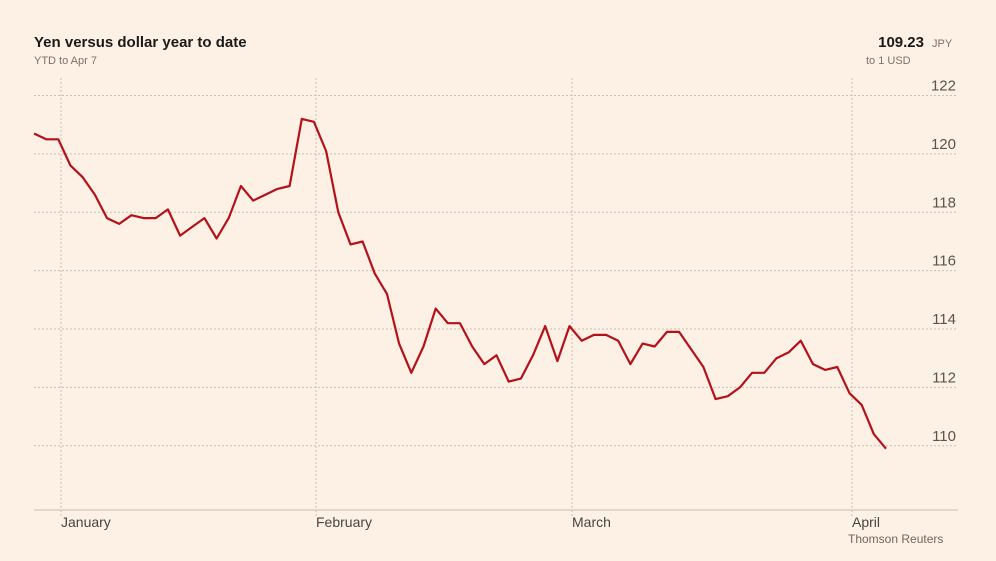 This screenshot has height=561, width=996. I want to click on y-tick-label: 110, so click(944, 436).